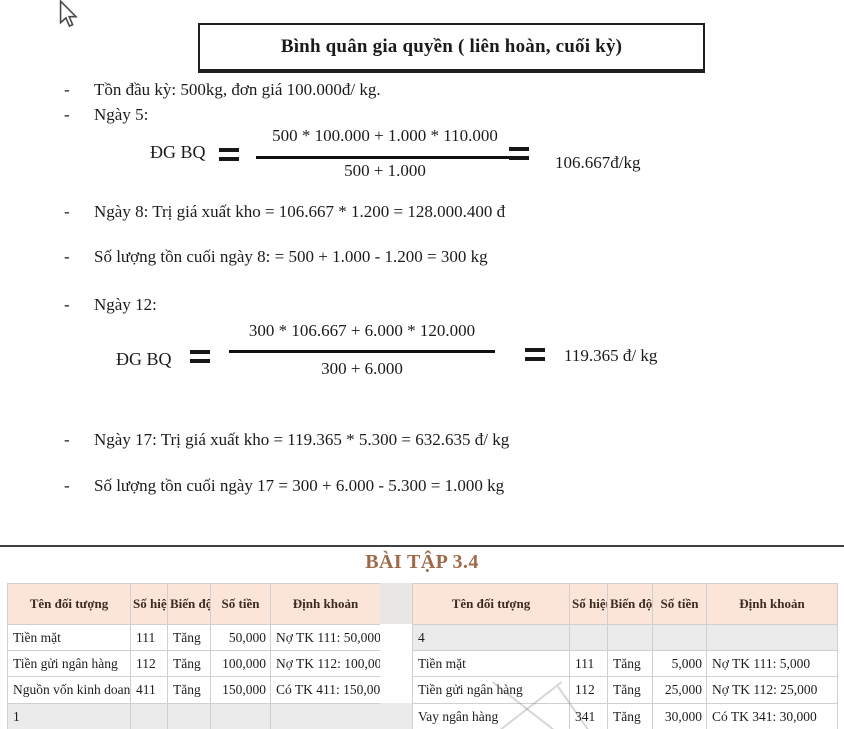 This screenshot has width=844, height=729. What do you see at coordinates (325, 637) in the screenshot?
I see `cell-entry: Nợ TK 111: 50,000` at bounding box center [325, 637].